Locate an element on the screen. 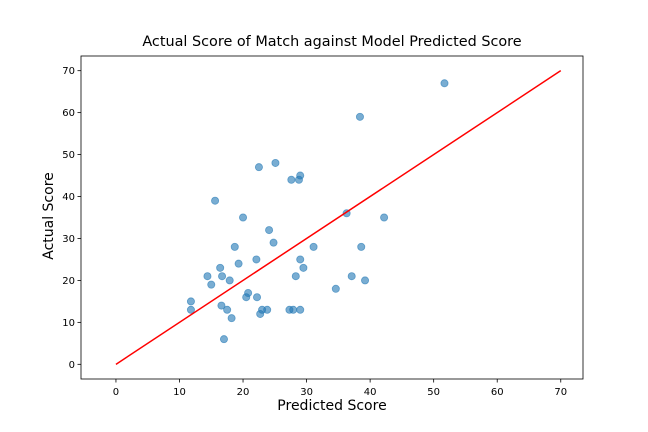 This screenshot has height=432, width=648. y-tick-label: 70 is located at coordinates (68, 71).